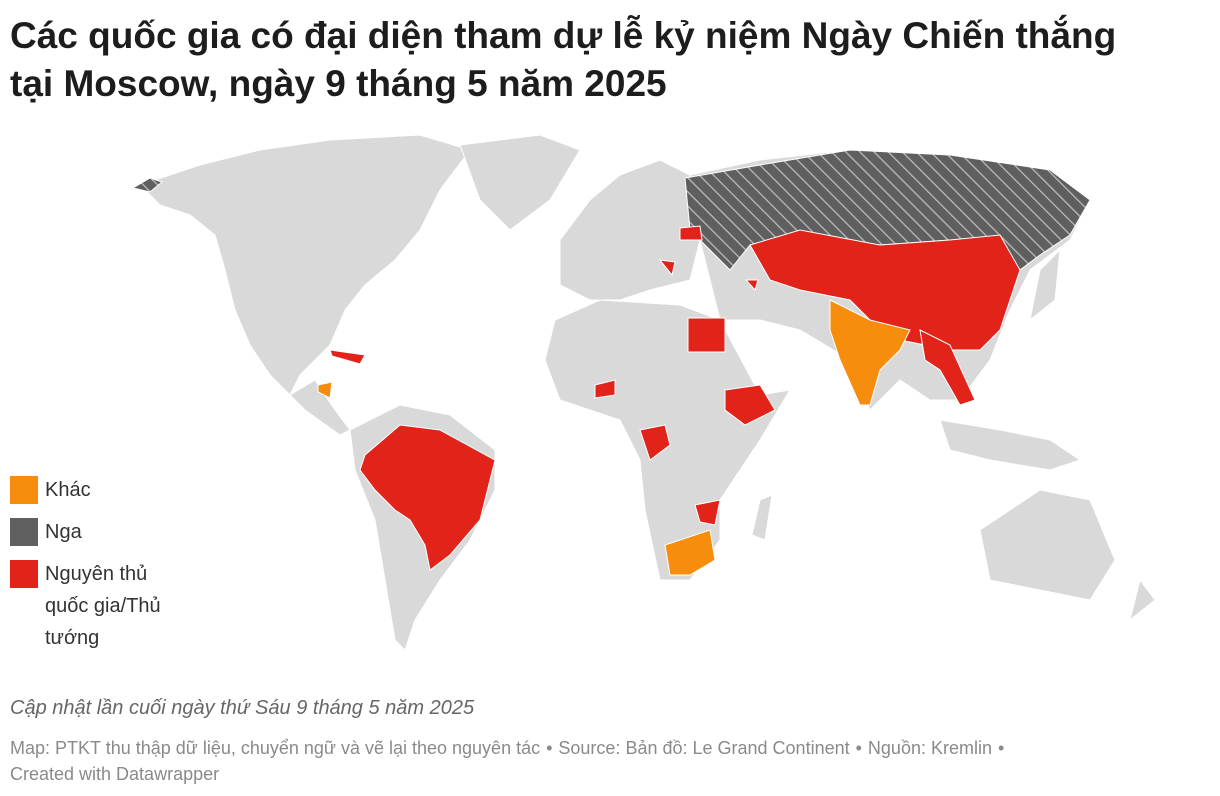  I want to click on greenland, so click(520, 182).